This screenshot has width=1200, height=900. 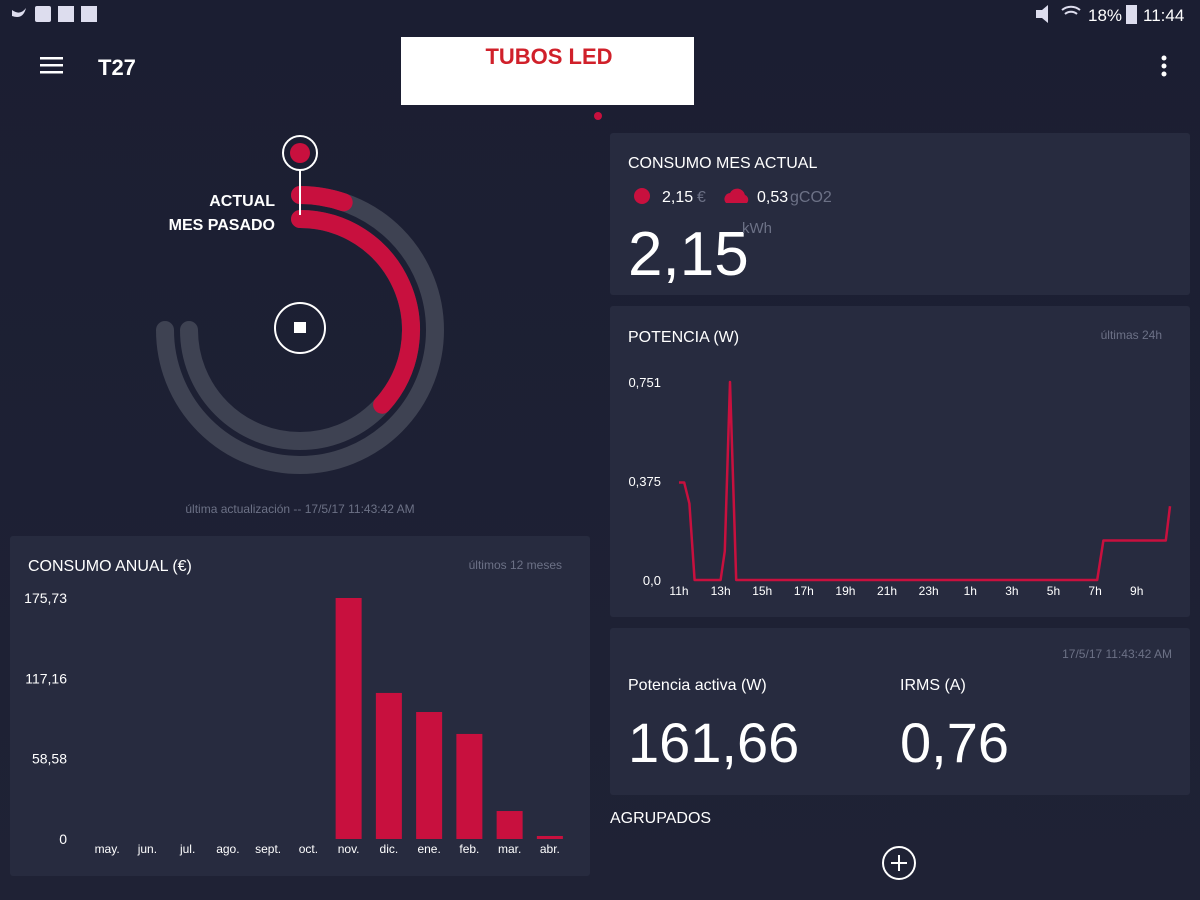 I want to click on timestamp: 17/5/17 11:43:42 AM, so click(x=1117, y=654).